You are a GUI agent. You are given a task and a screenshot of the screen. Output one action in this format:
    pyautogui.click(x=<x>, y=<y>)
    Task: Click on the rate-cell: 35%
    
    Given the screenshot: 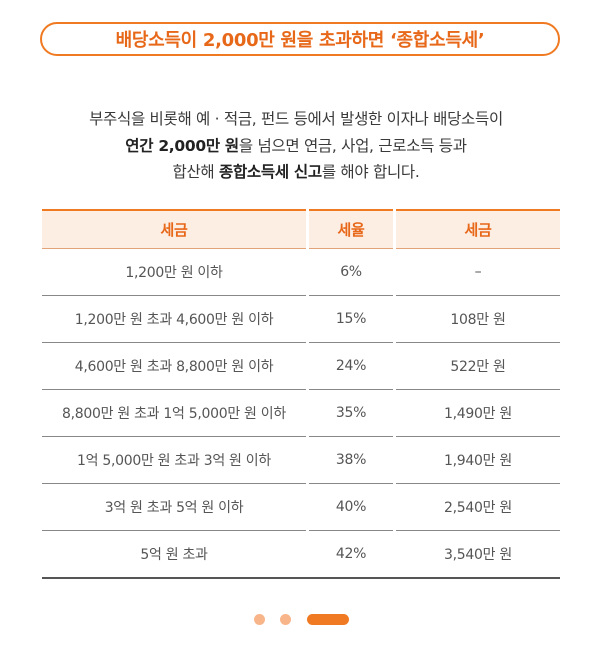 What is the action you would take?
    pyautogui.click(x=351, y=413)
    